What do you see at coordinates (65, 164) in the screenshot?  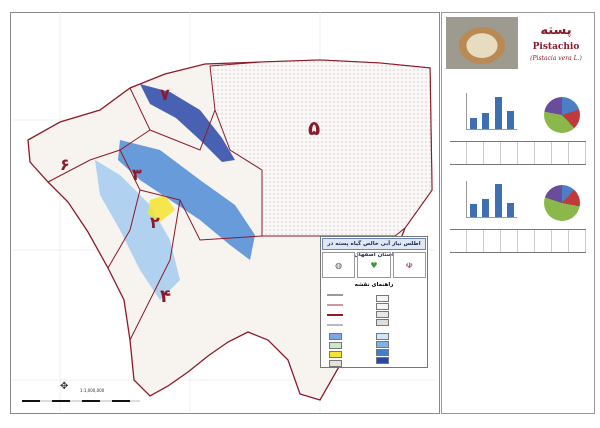 I see `zone-label-6: ۶` at bounding box center [65, 164].